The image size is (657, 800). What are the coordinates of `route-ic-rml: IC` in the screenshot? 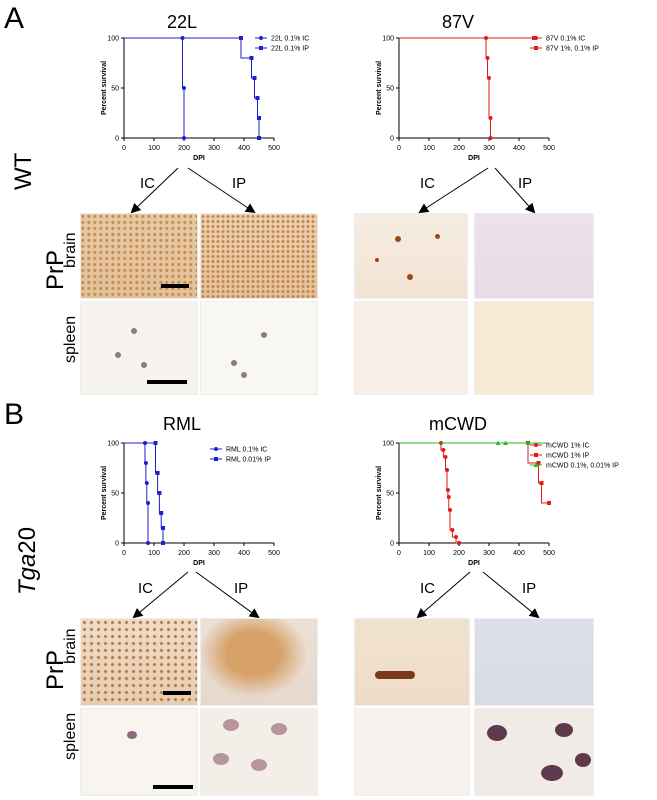 It's located at (145, 588).